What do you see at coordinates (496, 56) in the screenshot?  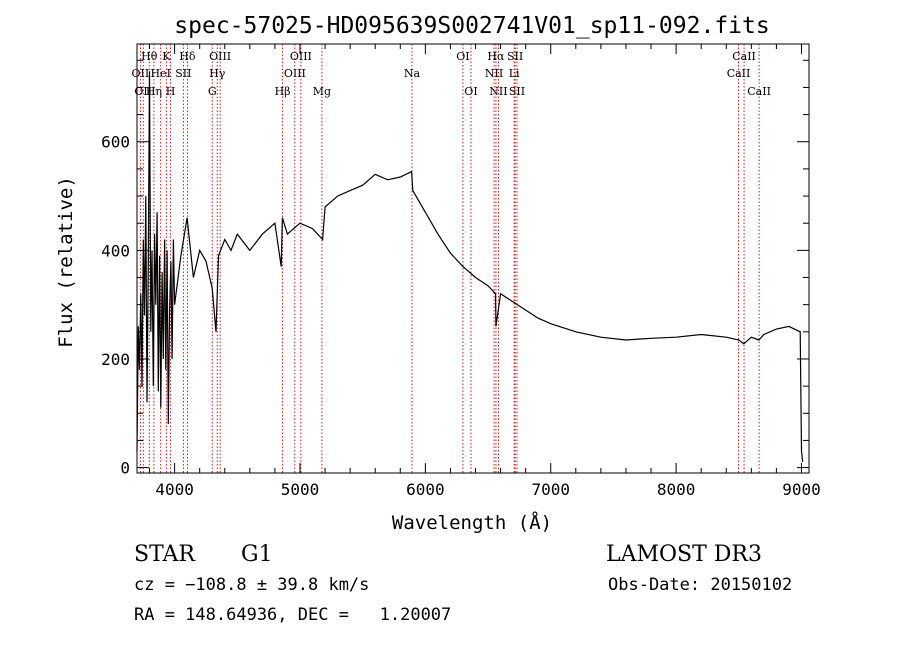 I see `line-marker-label: Hα` at bounding box center [496, 56].